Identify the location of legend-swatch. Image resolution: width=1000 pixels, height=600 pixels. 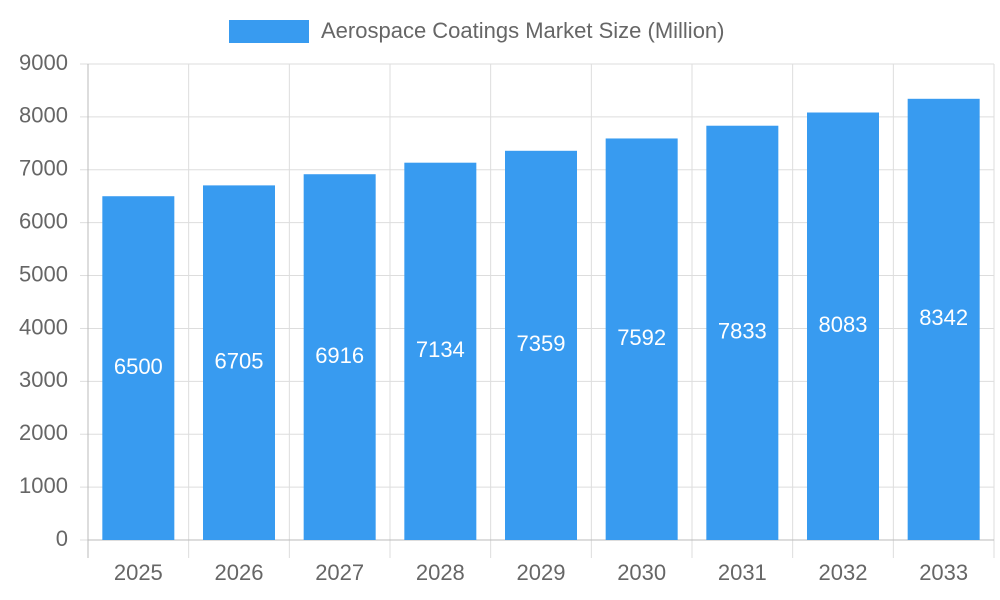
(269, 31).